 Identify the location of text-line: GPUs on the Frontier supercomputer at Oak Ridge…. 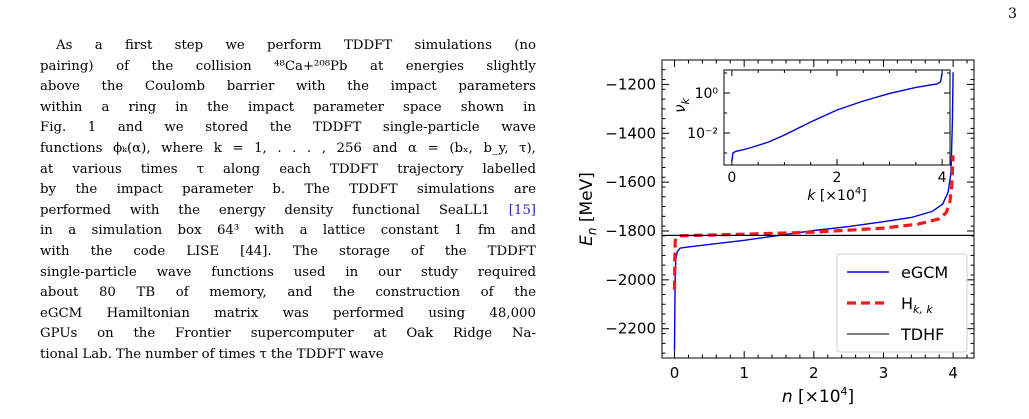
(288, 334).